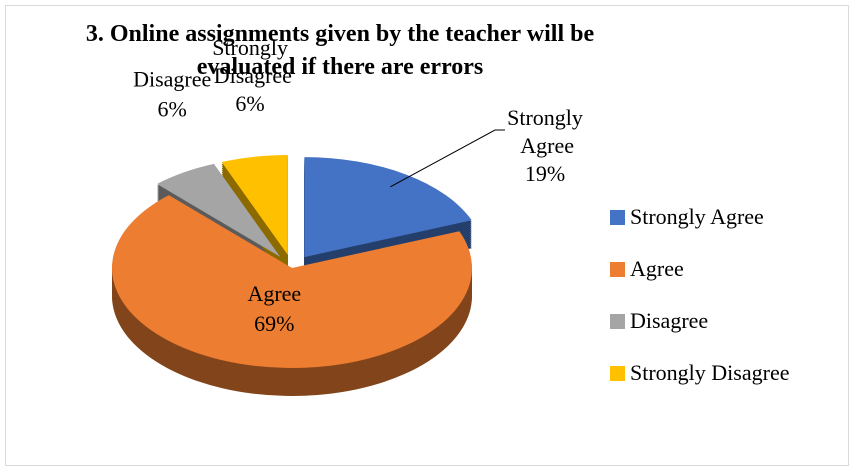  I want to click on legend-label: Agree, so click(657, 268).